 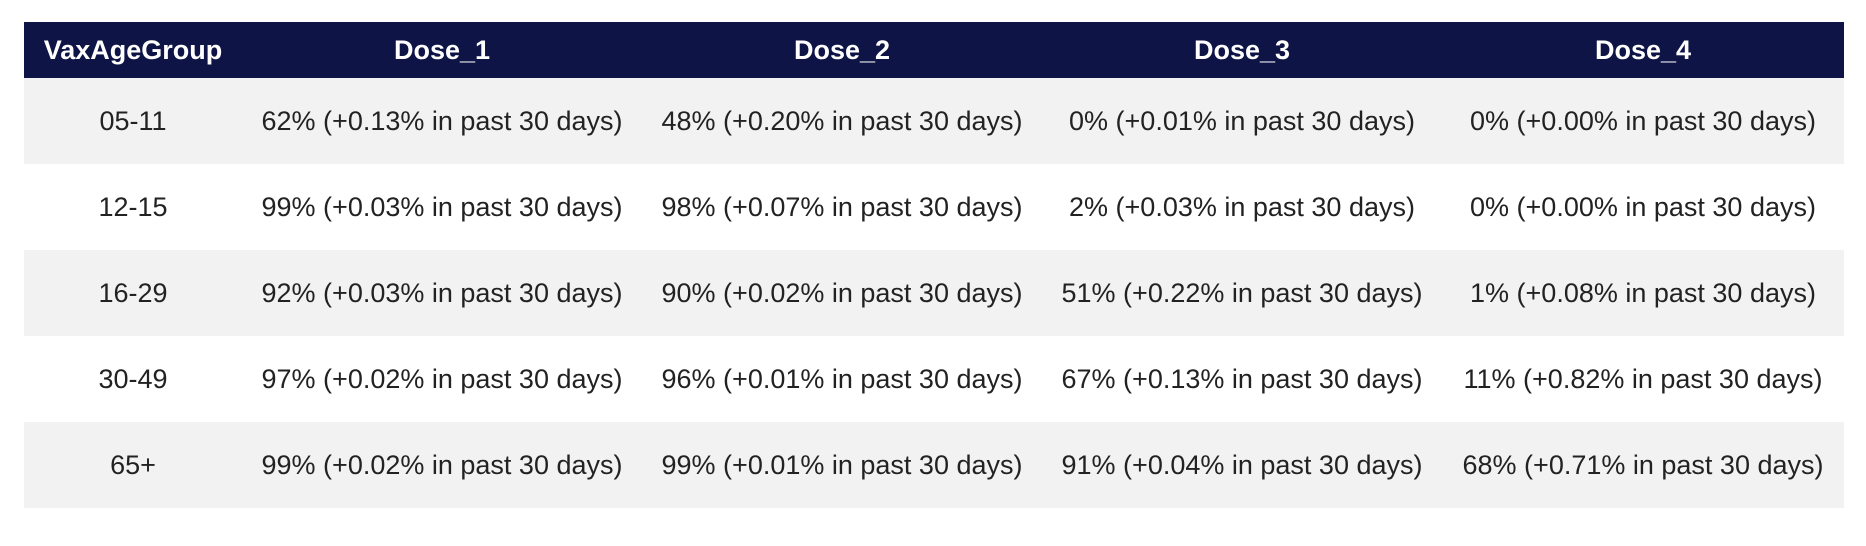 What do you see at coordinates (133, 50) in the screenshot?
I see `header-vax-age-group: VaxAgeGroup` at bounding box center [133, 50].